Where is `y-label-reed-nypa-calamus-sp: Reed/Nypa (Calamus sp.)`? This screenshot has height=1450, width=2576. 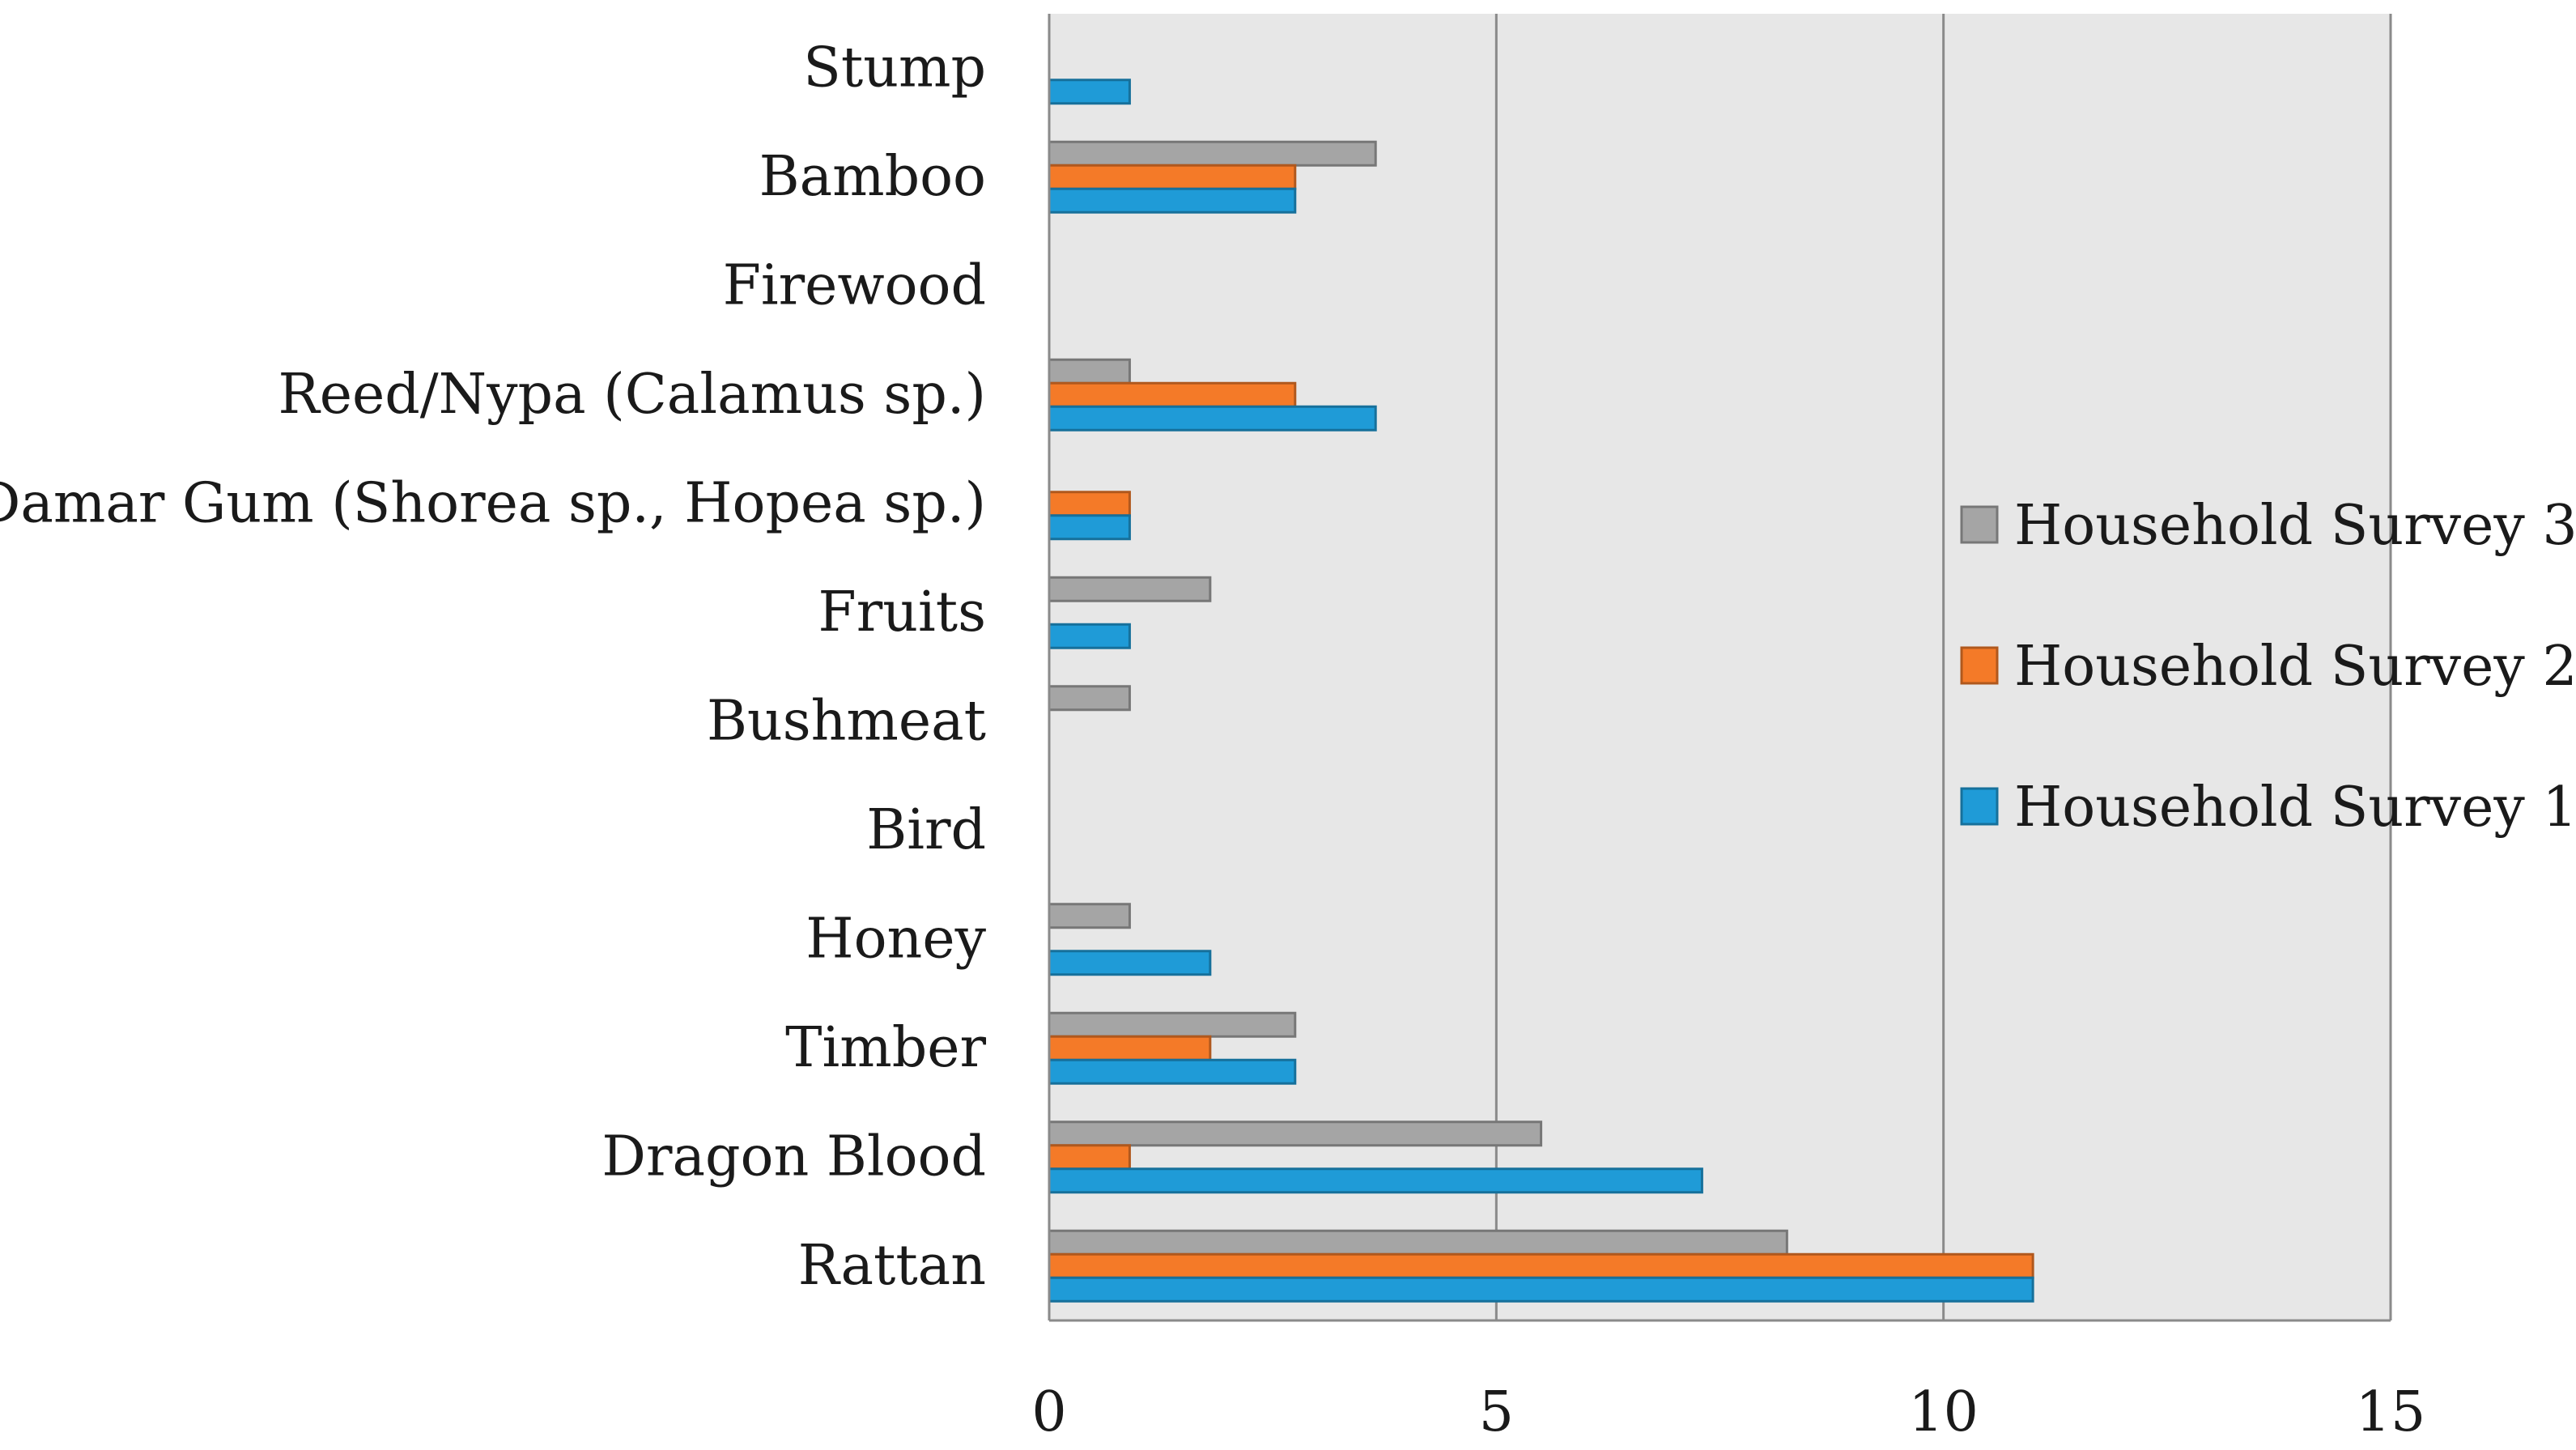
y-label-reed-nypa-calamus-sp: Reed/Nypa (Calamus sp.) is located at coordinates (632, 395).